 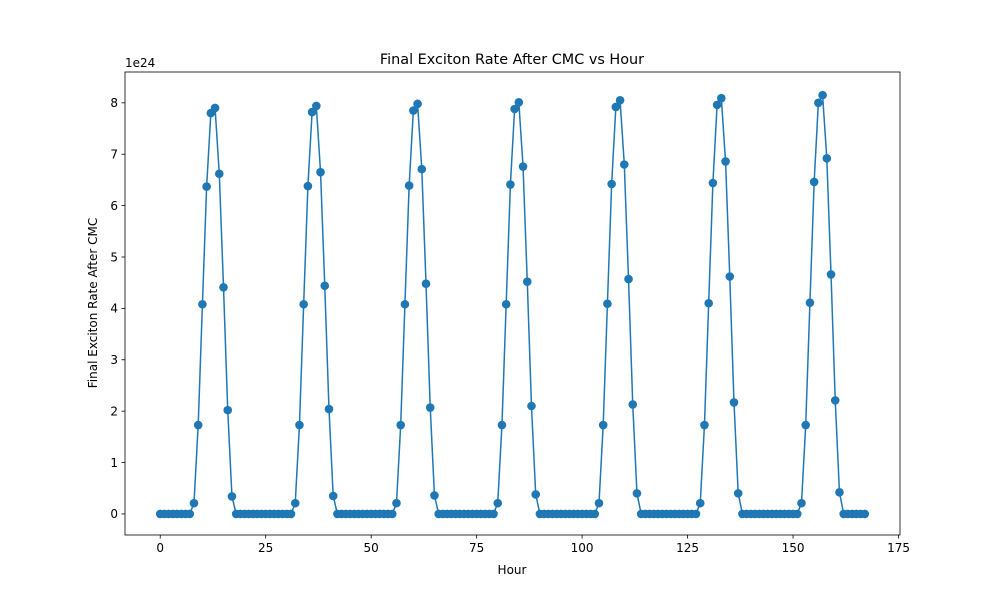 I want to click on x-tick-label: 175, so click(x=898, y=548).